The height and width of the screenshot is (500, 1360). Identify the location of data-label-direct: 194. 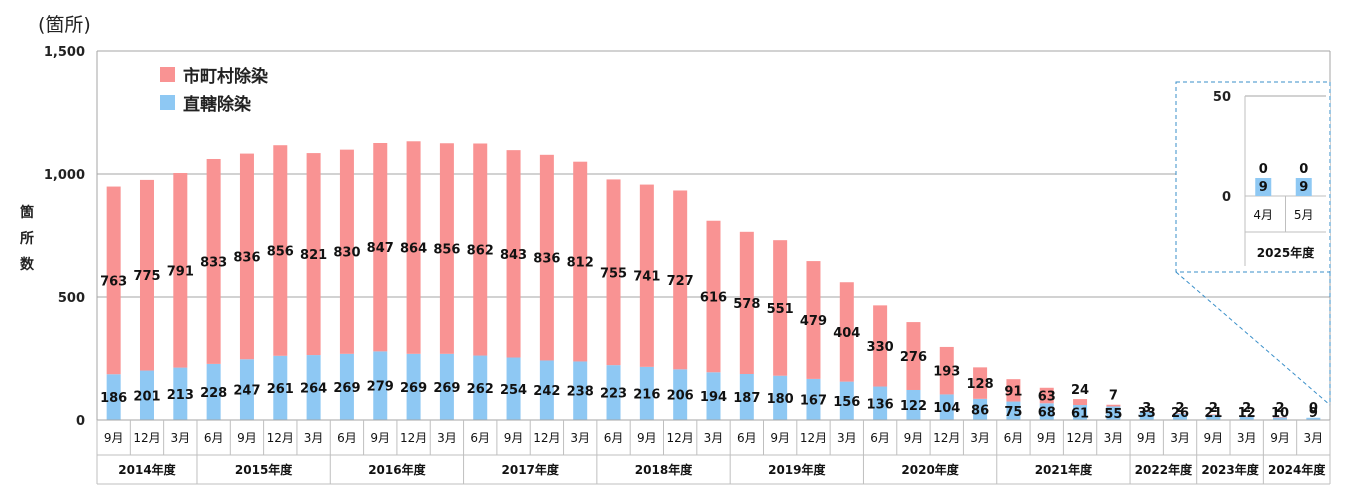
(713, 397).